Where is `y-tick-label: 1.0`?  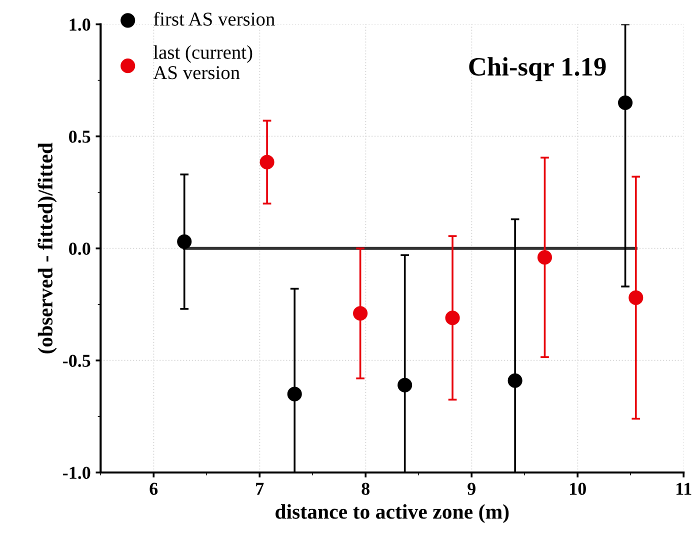
y-tick-label: 1.0 is located at coordinates (80, 24).